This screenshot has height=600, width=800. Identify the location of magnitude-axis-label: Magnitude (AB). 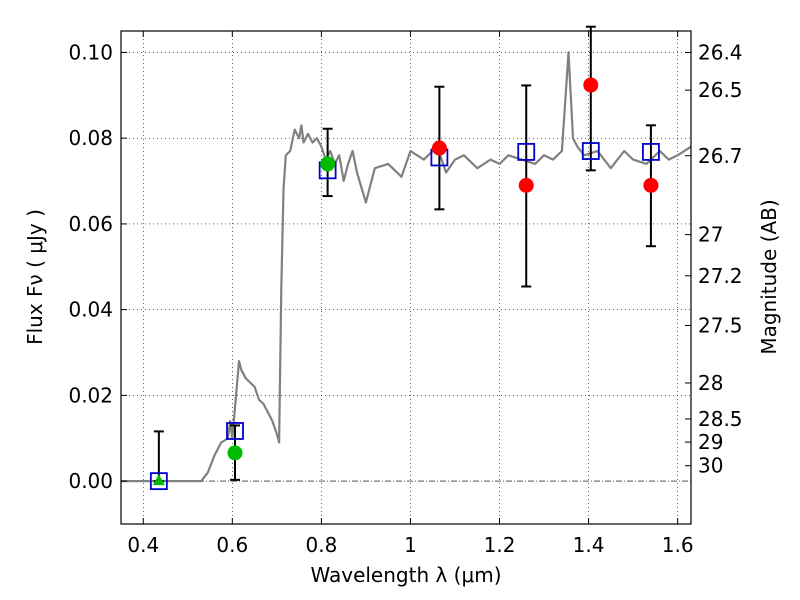
(769, 276).